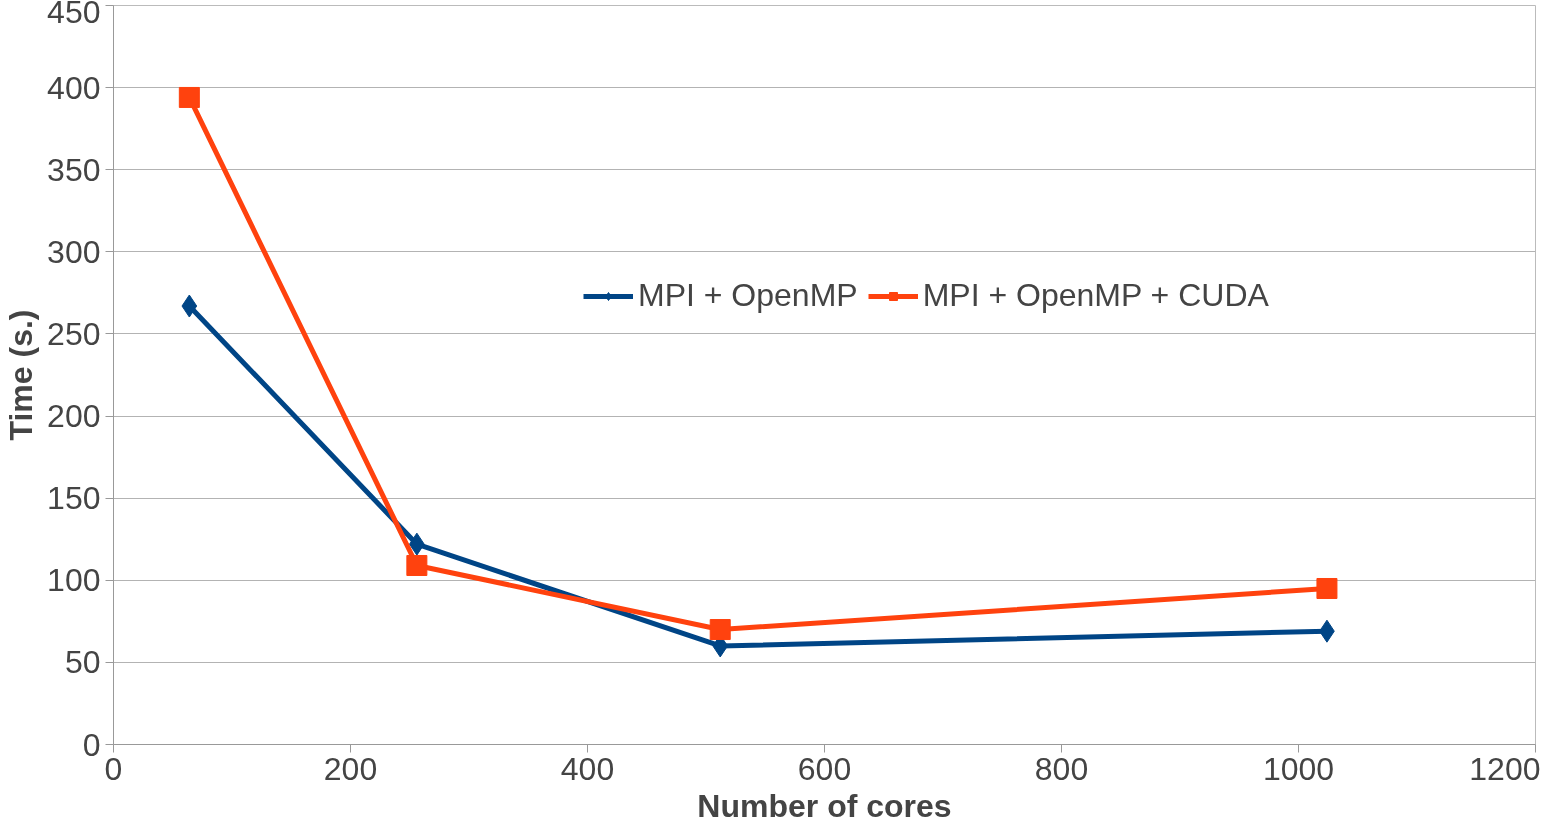 This screenshot has width=1560, height=836. I want to click on y-tick-label: 50, so click(82, 662).